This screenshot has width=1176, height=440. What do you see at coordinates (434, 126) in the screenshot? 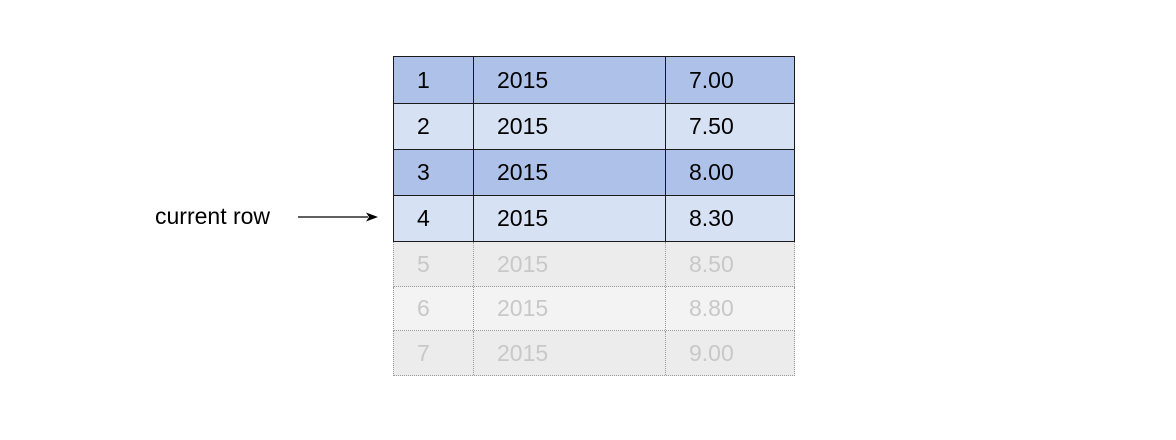
I see `row-number-cell: 2` at bounding box center [434, 126].